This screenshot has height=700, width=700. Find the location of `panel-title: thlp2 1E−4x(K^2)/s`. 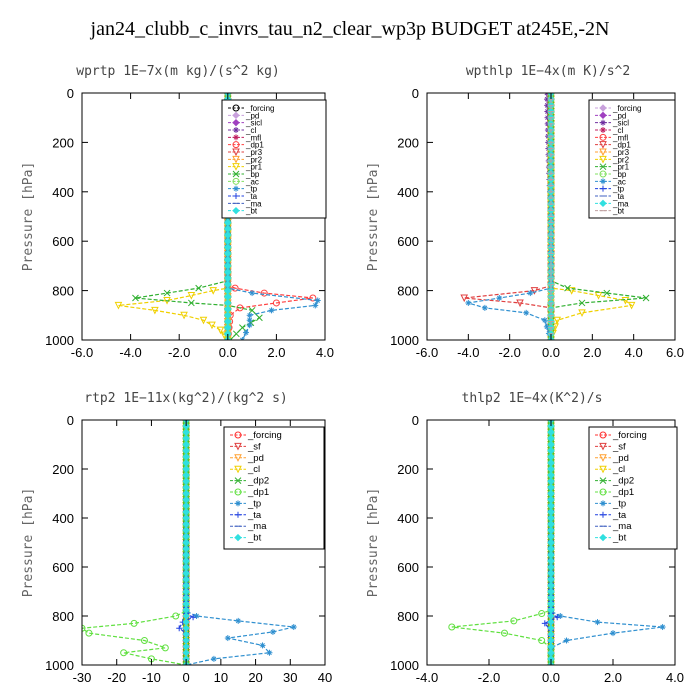

panel-title: thlp2 1E−4x(K^2)/s is located at coordinates (532, 398).